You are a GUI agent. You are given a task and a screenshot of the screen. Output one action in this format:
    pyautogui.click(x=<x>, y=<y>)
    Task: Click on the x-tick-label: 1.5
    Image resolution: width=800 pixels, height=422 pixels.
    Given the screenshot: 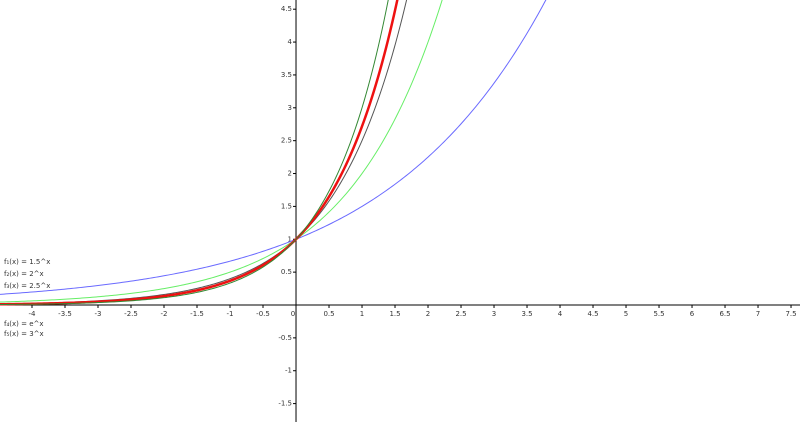 What is the action you would take?
    pyautogui.click(x=394, y=314)
    